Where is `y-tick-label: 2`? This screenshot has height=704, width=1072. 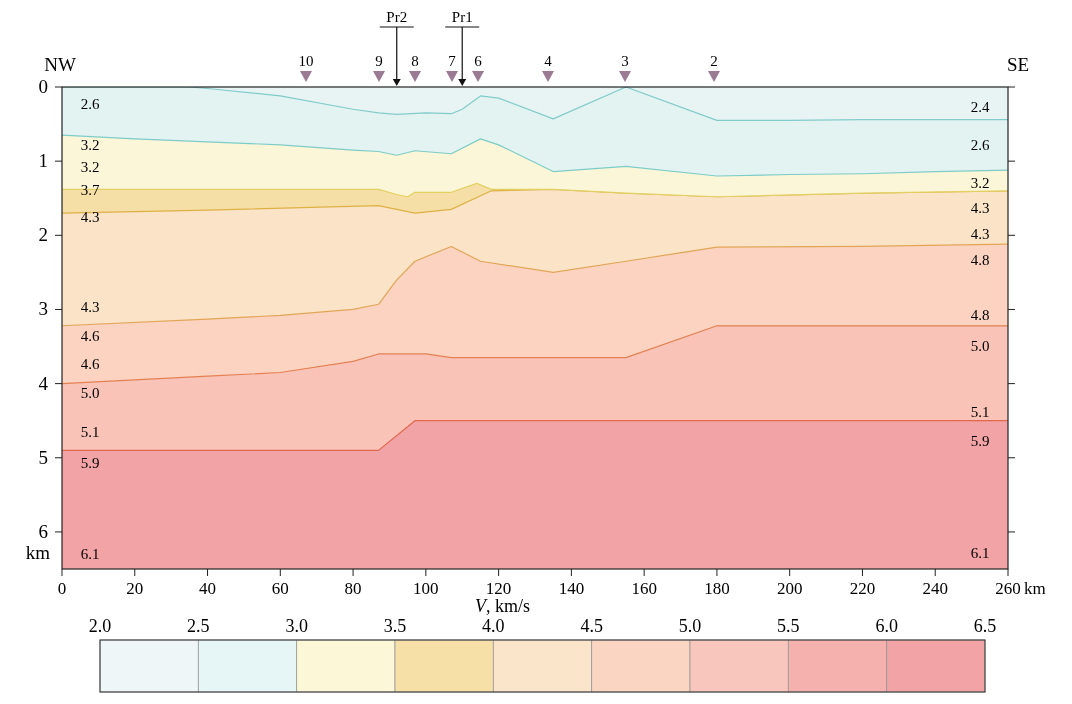
y-tick-label: 2 is located at coordinates (43, 235).